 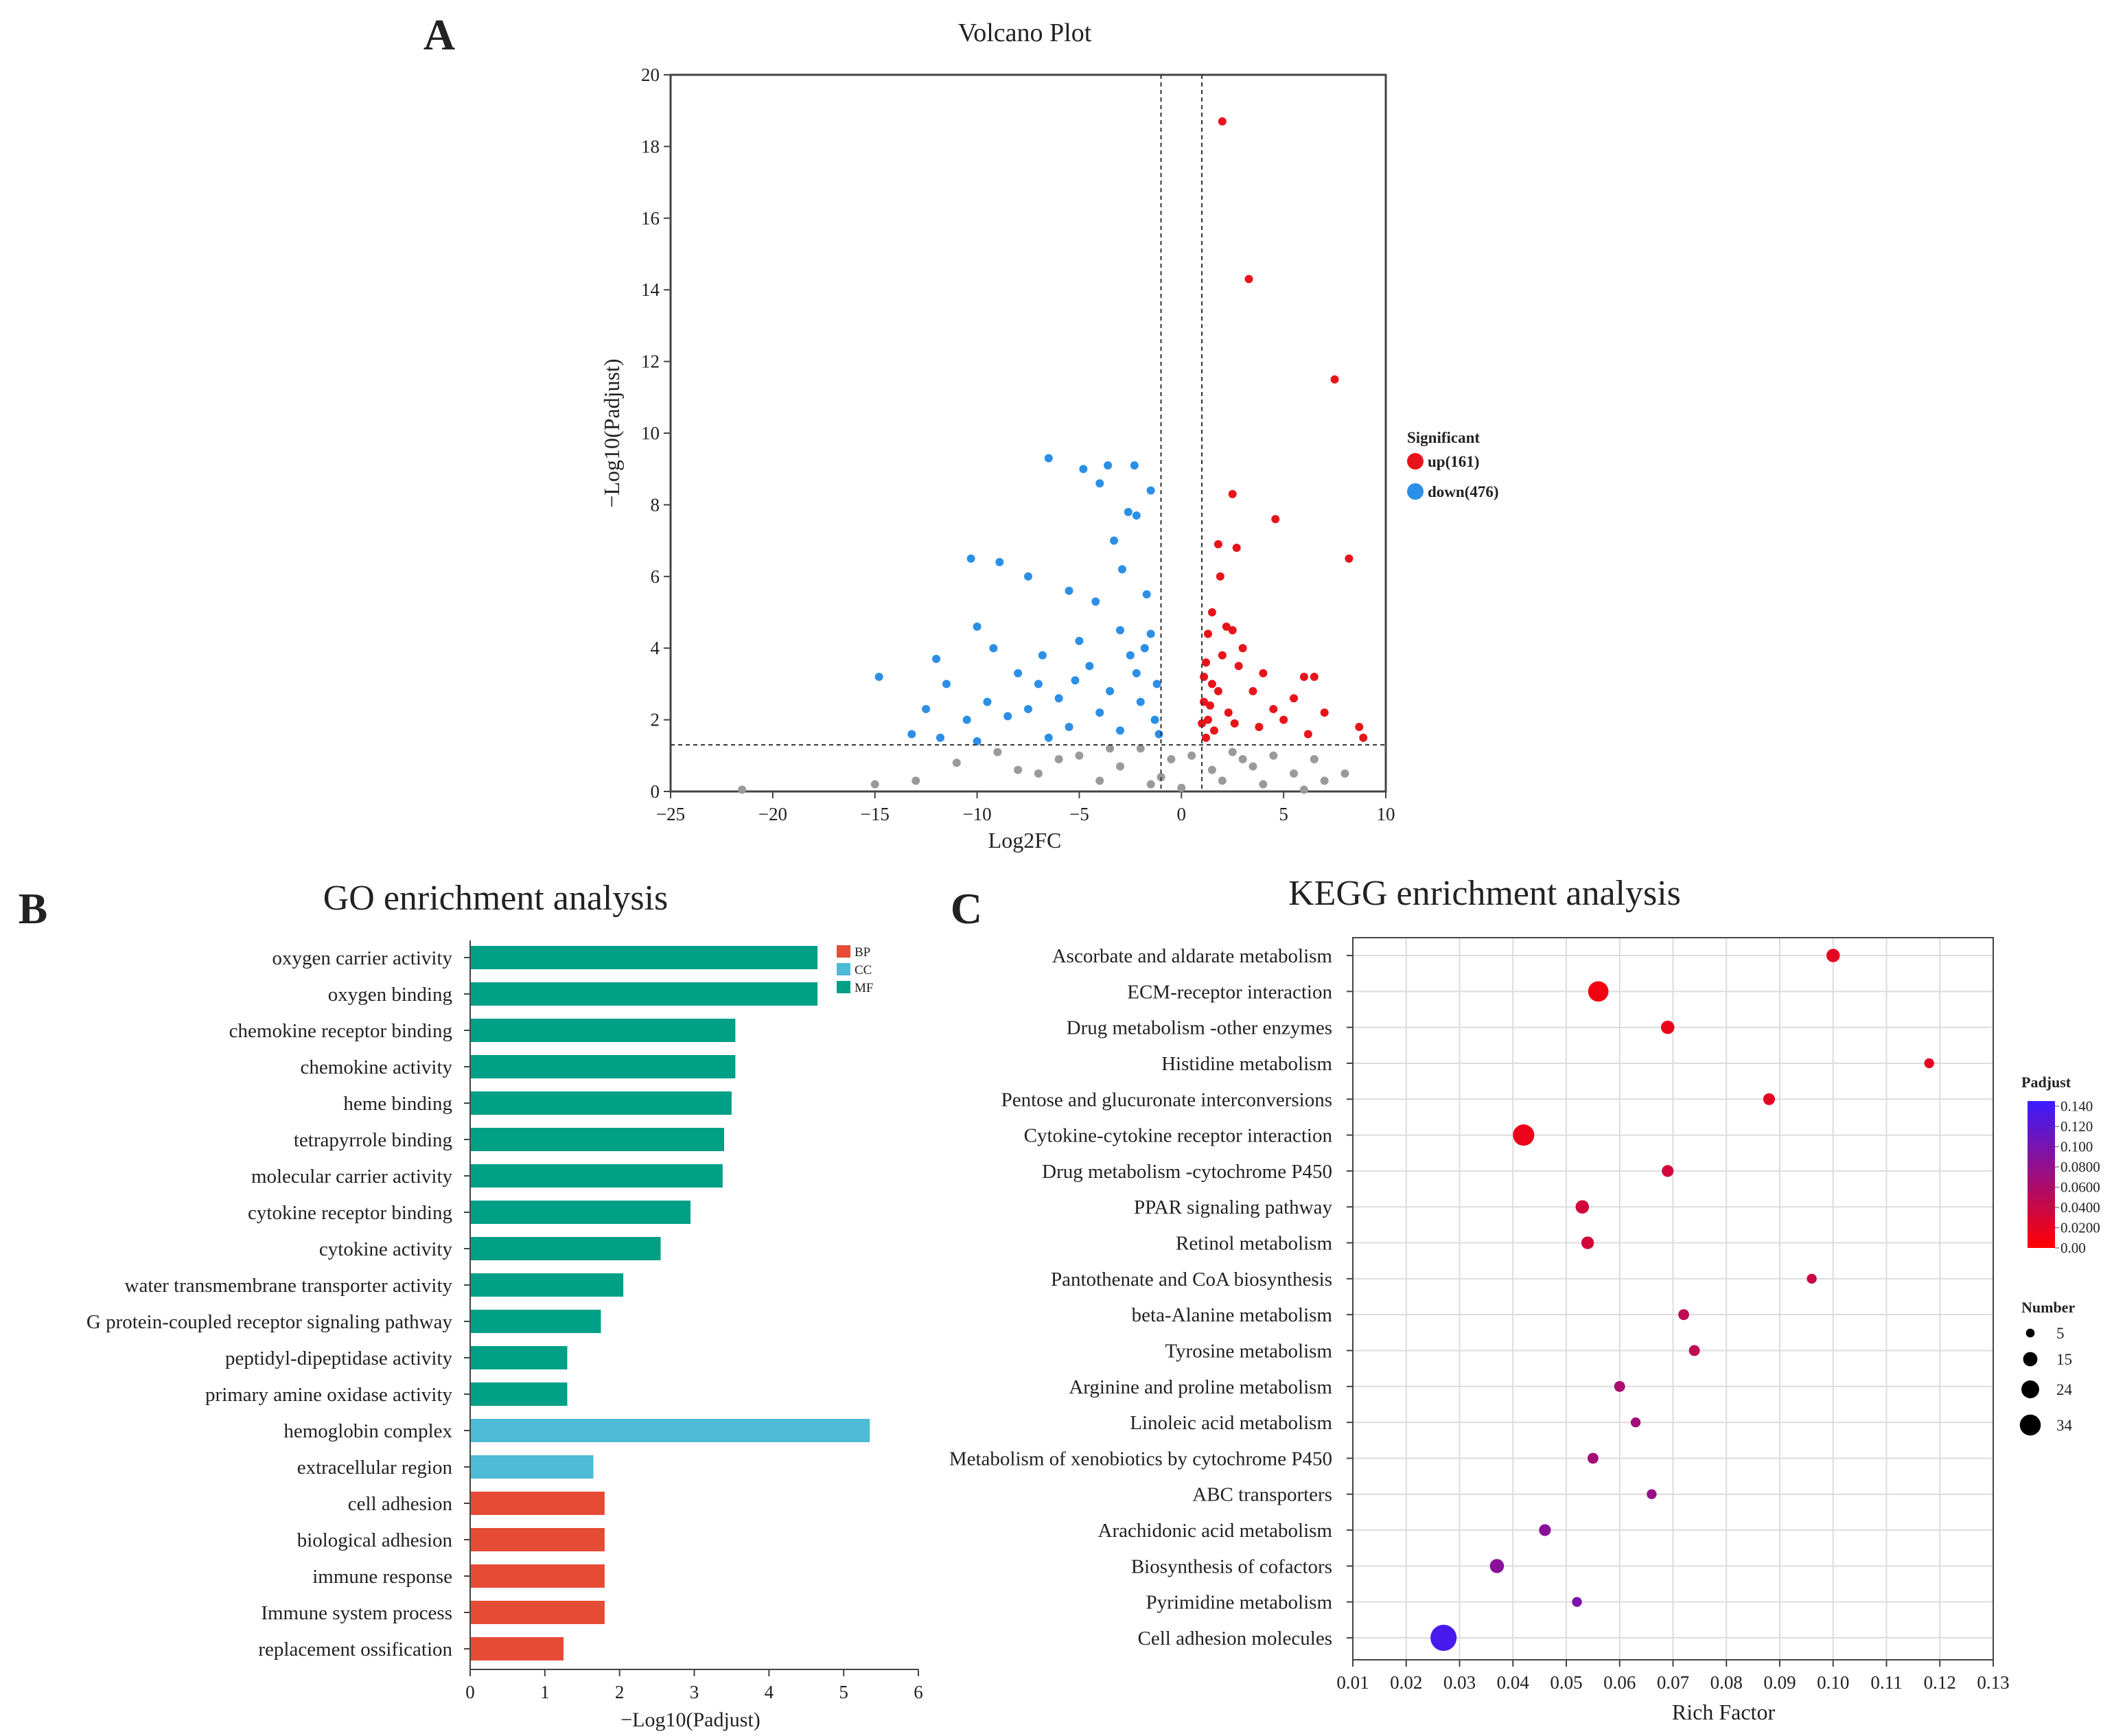 What do you see at coordinates (1025, 840) in the screenshot?
I see `x-axis-label: Log2FC` at bounding box center [1025, 840].